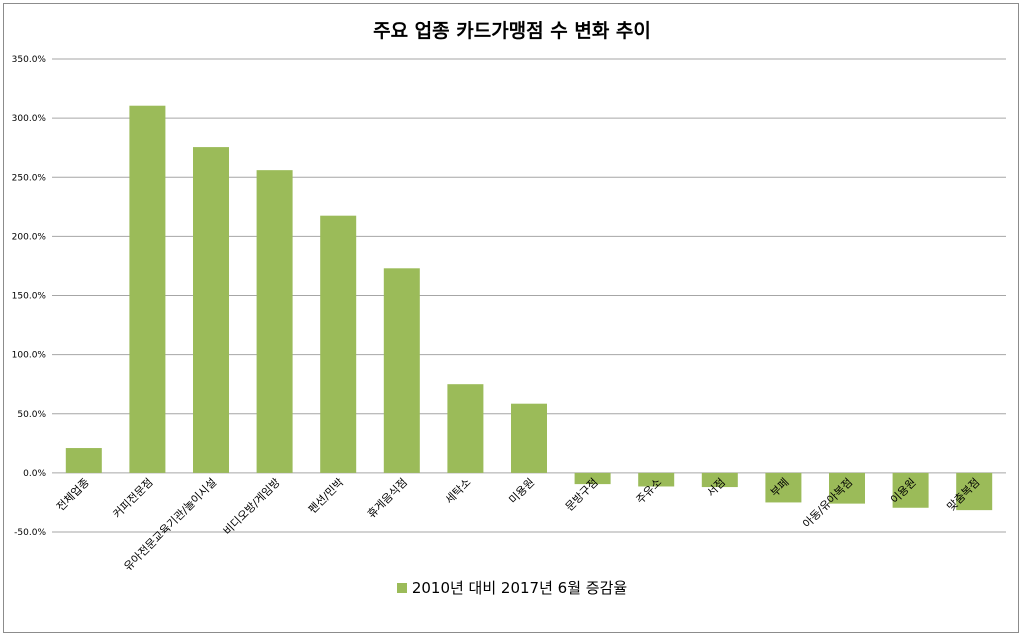 Image resolution: width=1024 pixels, height=638 pixels. Describe the element at coordinates (401, 588) in the screenshot. I see `legend-swatch` at that location.